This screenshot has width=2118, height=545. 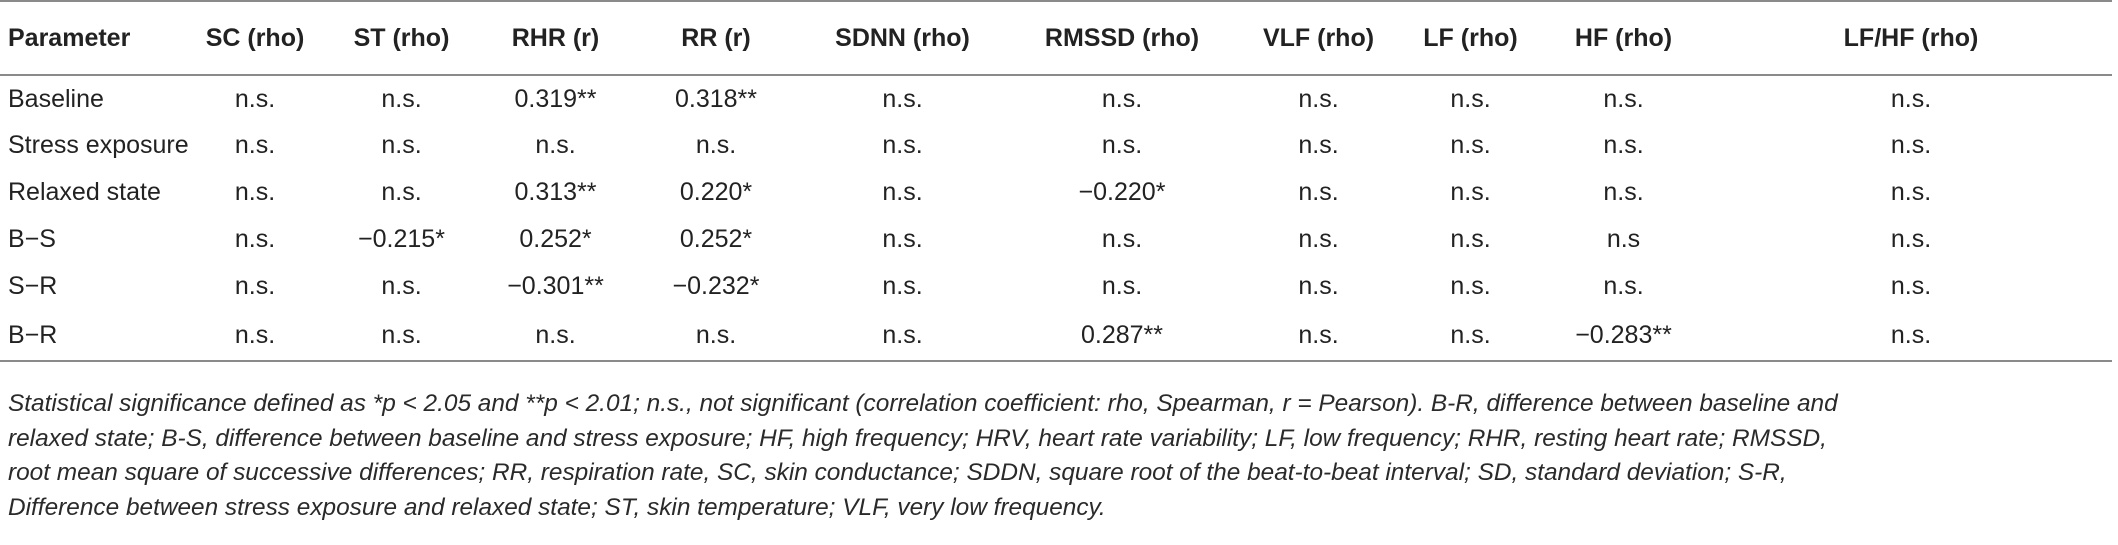 What do you see at coordinates (33, 286) in the screenshot?
I see `row-label: S−R` at bounding box center [33, 286].